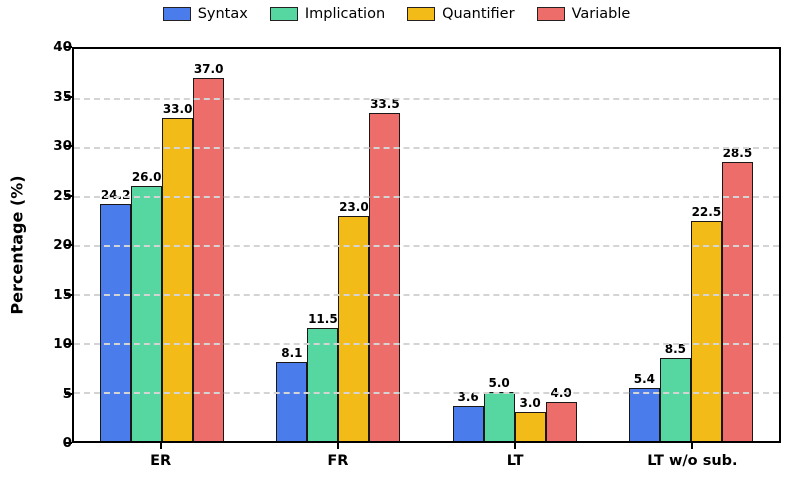 The height and width of the screenshot is (483, 793). Describe the element at coordinates (62, 47) in the screenshot. I see `y-tick-label: 40` at that location.